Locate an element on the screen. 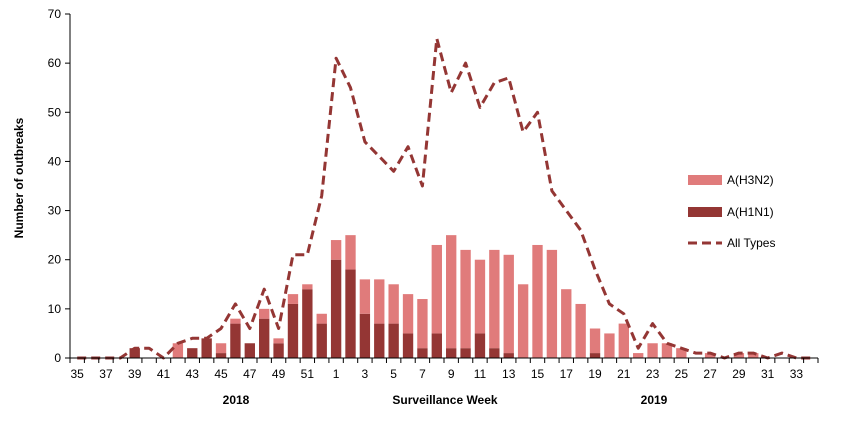 This screenshot has width=846, height=423. x-tick-label: 13 is located at coordinates (509, 374).